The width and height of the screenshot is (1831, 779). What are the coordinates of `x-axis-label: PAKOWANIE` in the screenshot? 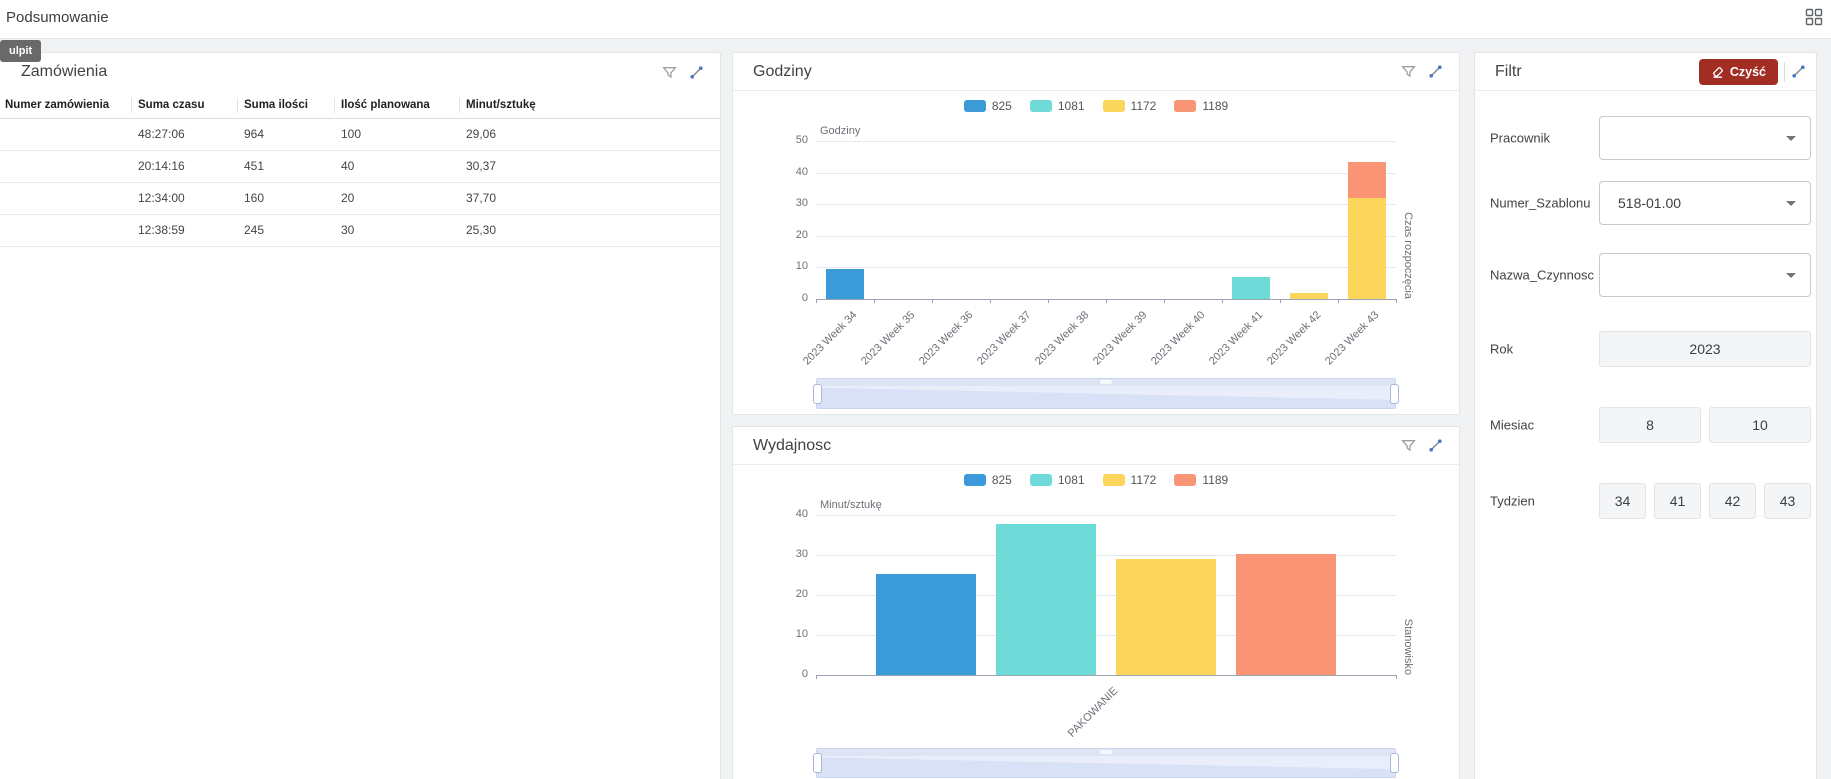 It's located at (1093, 712).